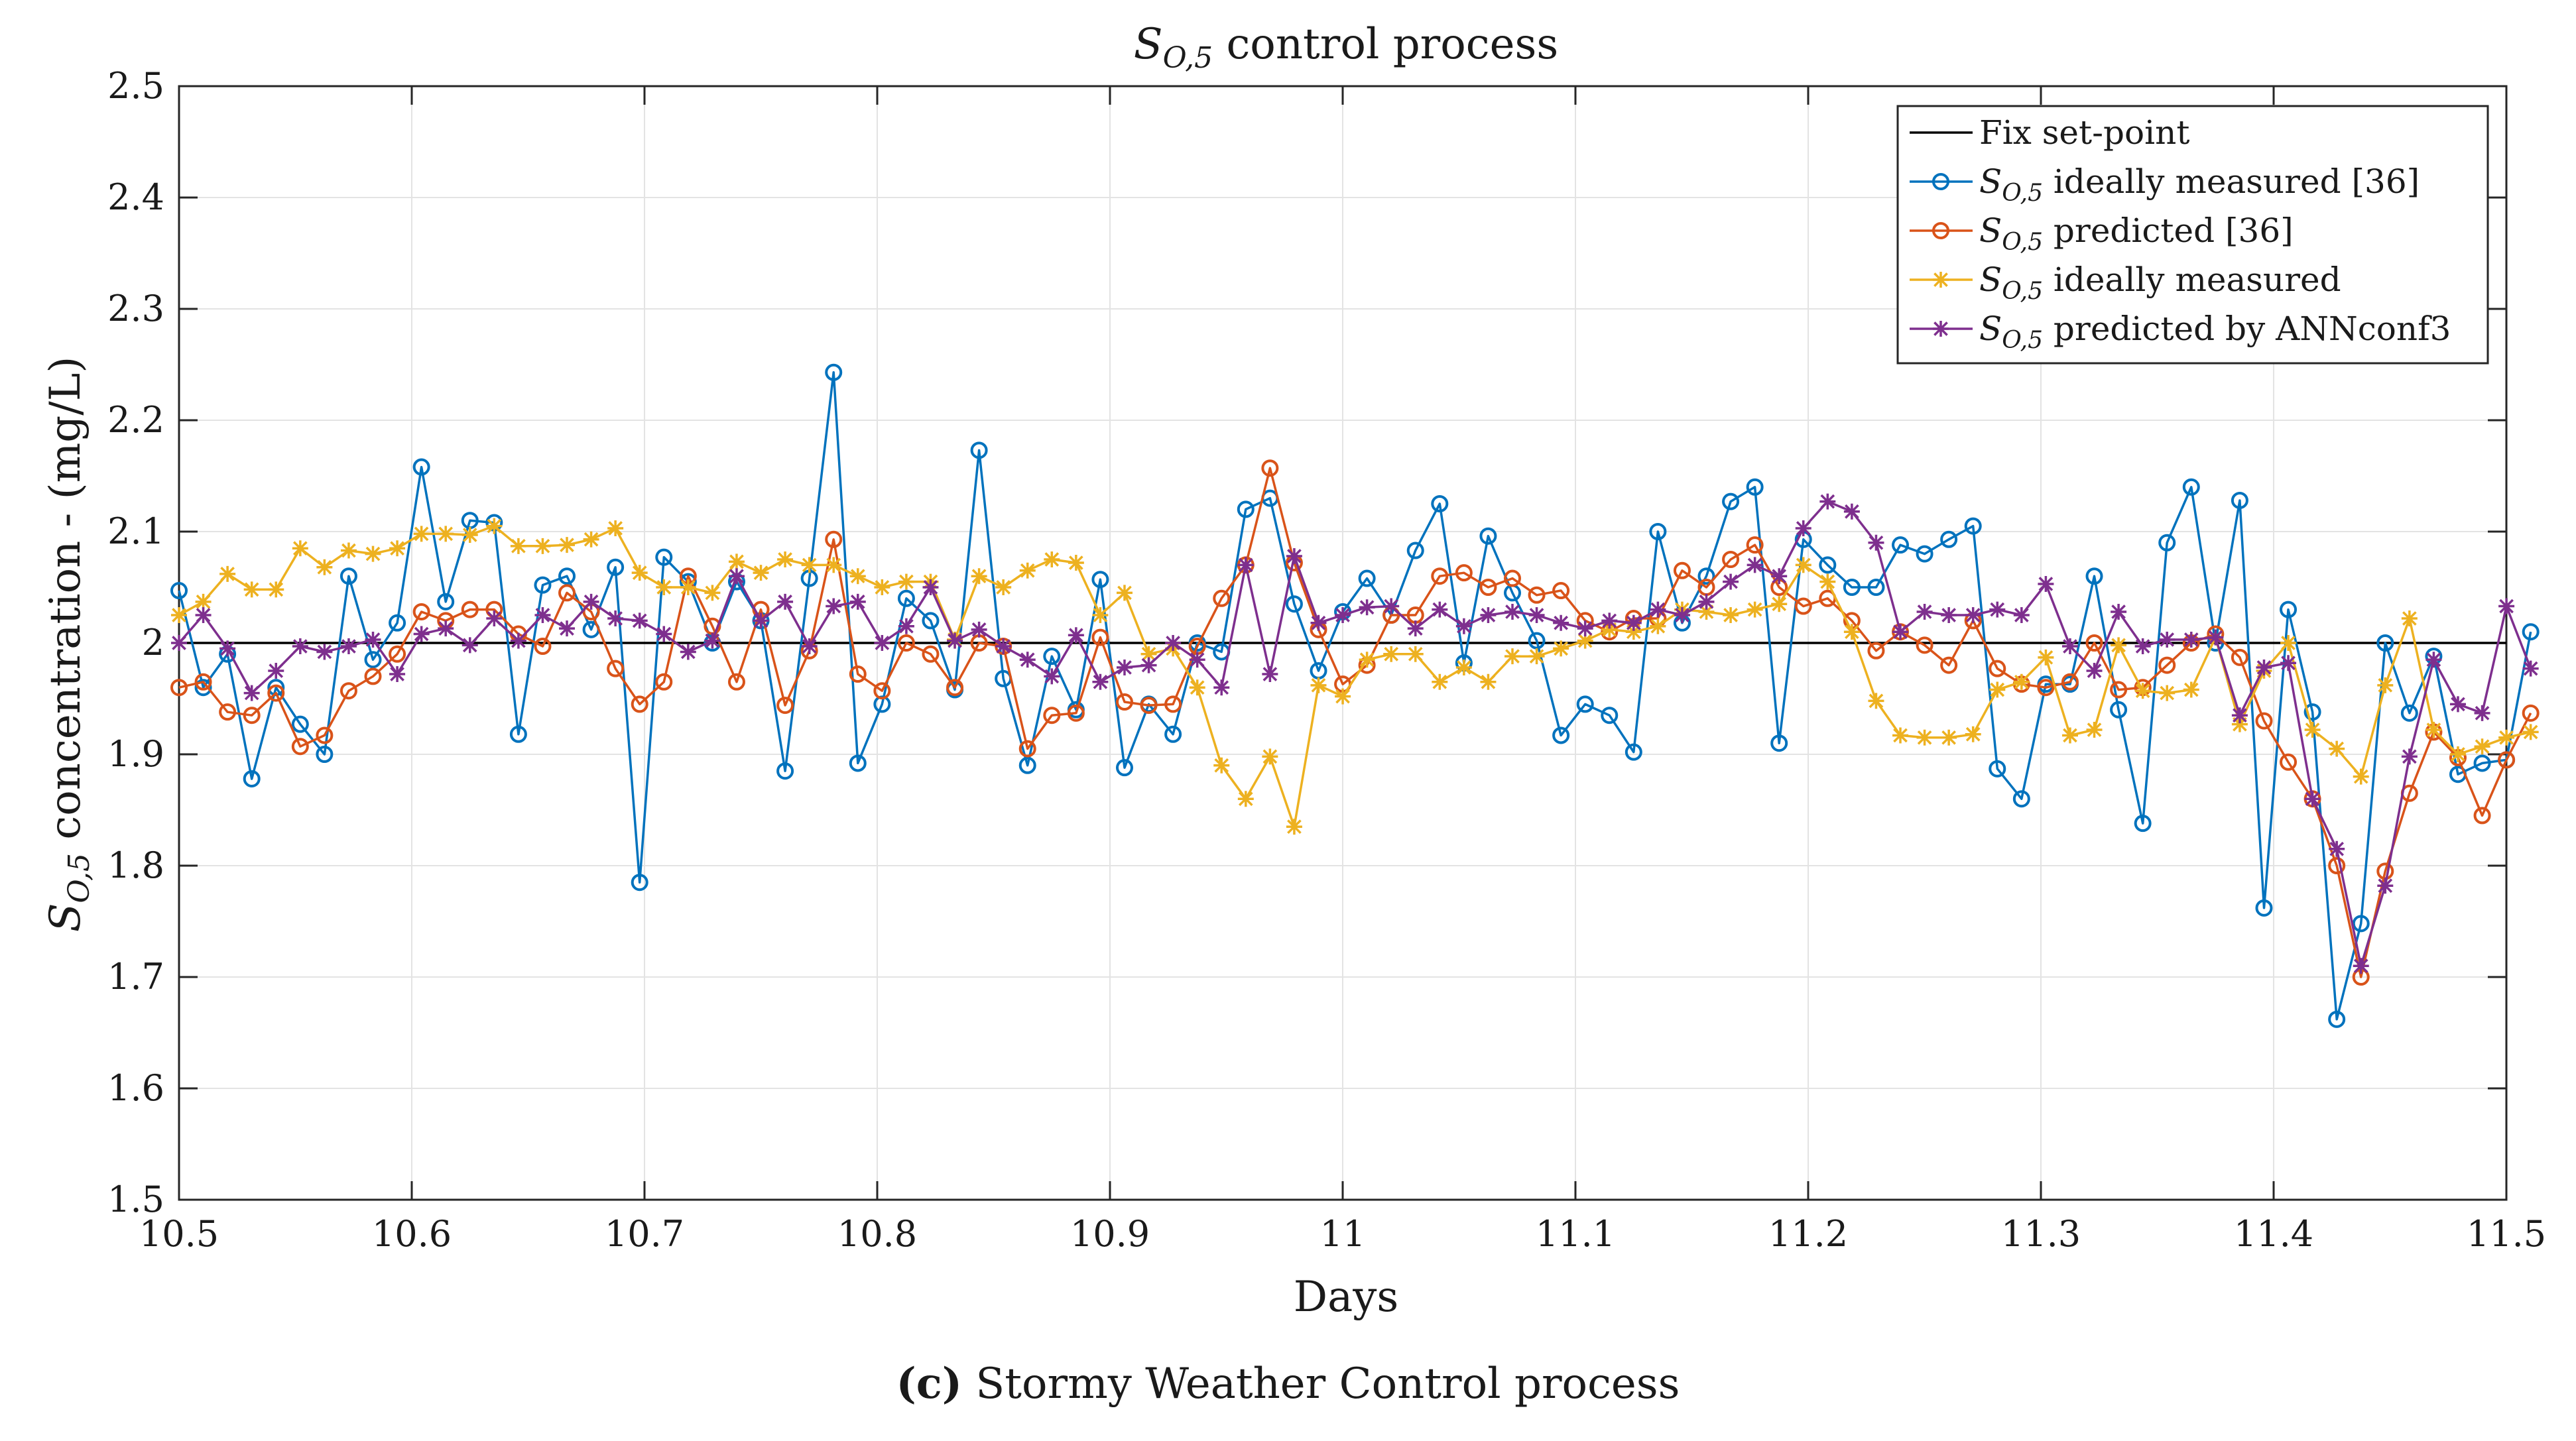 The height and width of the screenshot is (1441, 2576). What do you see at coordinates (135, 865) in the screenshot?
I see `y-tick-label: 1.8` at bounding box center [135, 865].